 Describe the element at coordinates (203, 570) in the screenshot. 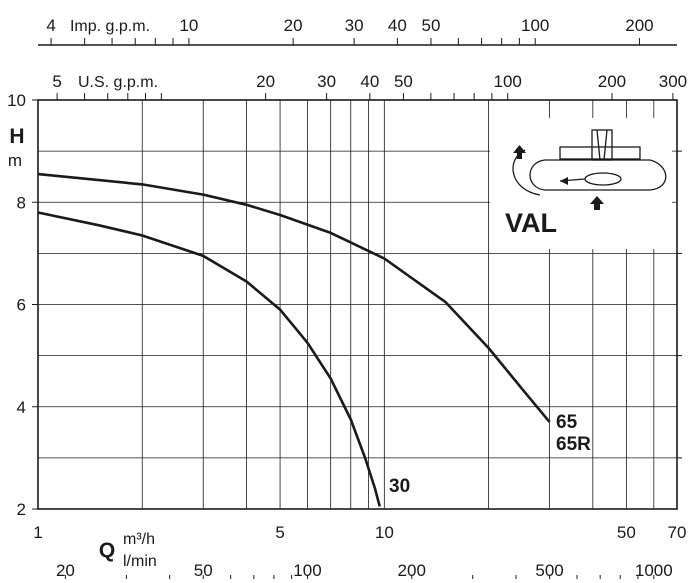

I see `x-tick-label-lmin: 50` at that location.